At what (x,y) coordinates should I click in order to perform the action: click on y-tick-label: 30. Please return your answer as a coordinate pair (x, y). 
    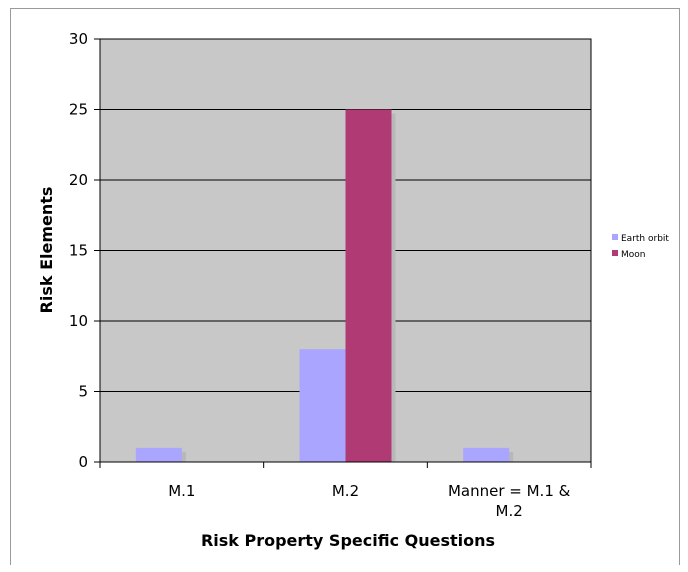
    Looking at the image, I should click on (78, 39).